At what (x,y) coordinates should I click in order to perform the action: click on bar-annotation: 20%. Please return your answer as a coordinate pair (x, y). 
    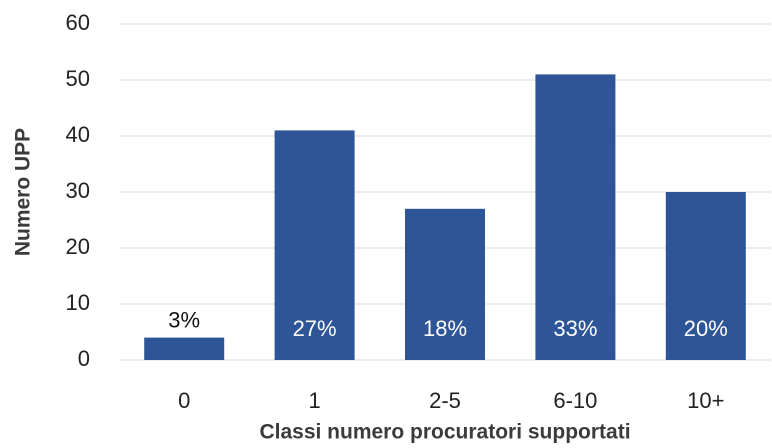
    Looking at the image, I should click on (706, 328).